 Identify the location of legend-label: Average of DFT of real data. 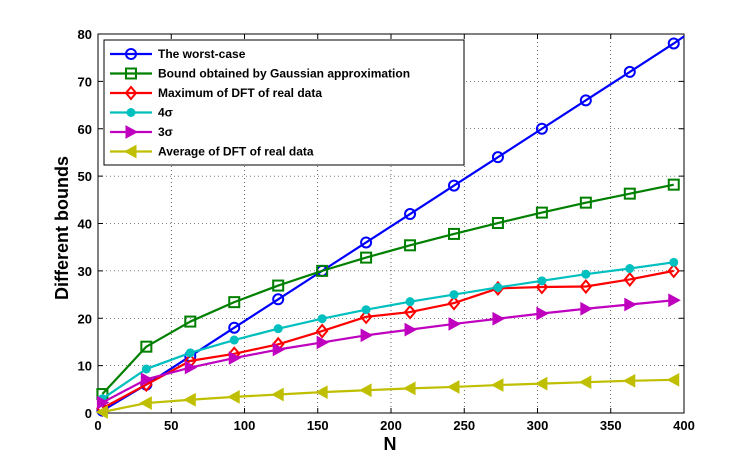
(236, 152).